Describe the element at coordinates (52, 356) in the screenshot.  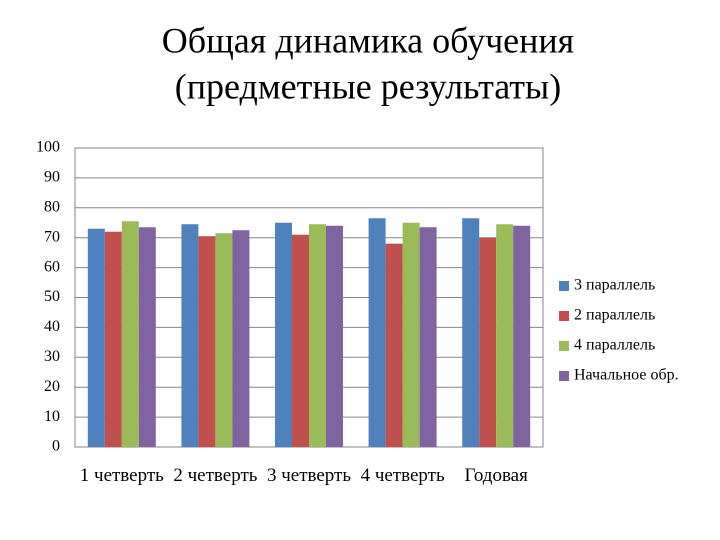
I see `y-tick-label: 30` at that location.